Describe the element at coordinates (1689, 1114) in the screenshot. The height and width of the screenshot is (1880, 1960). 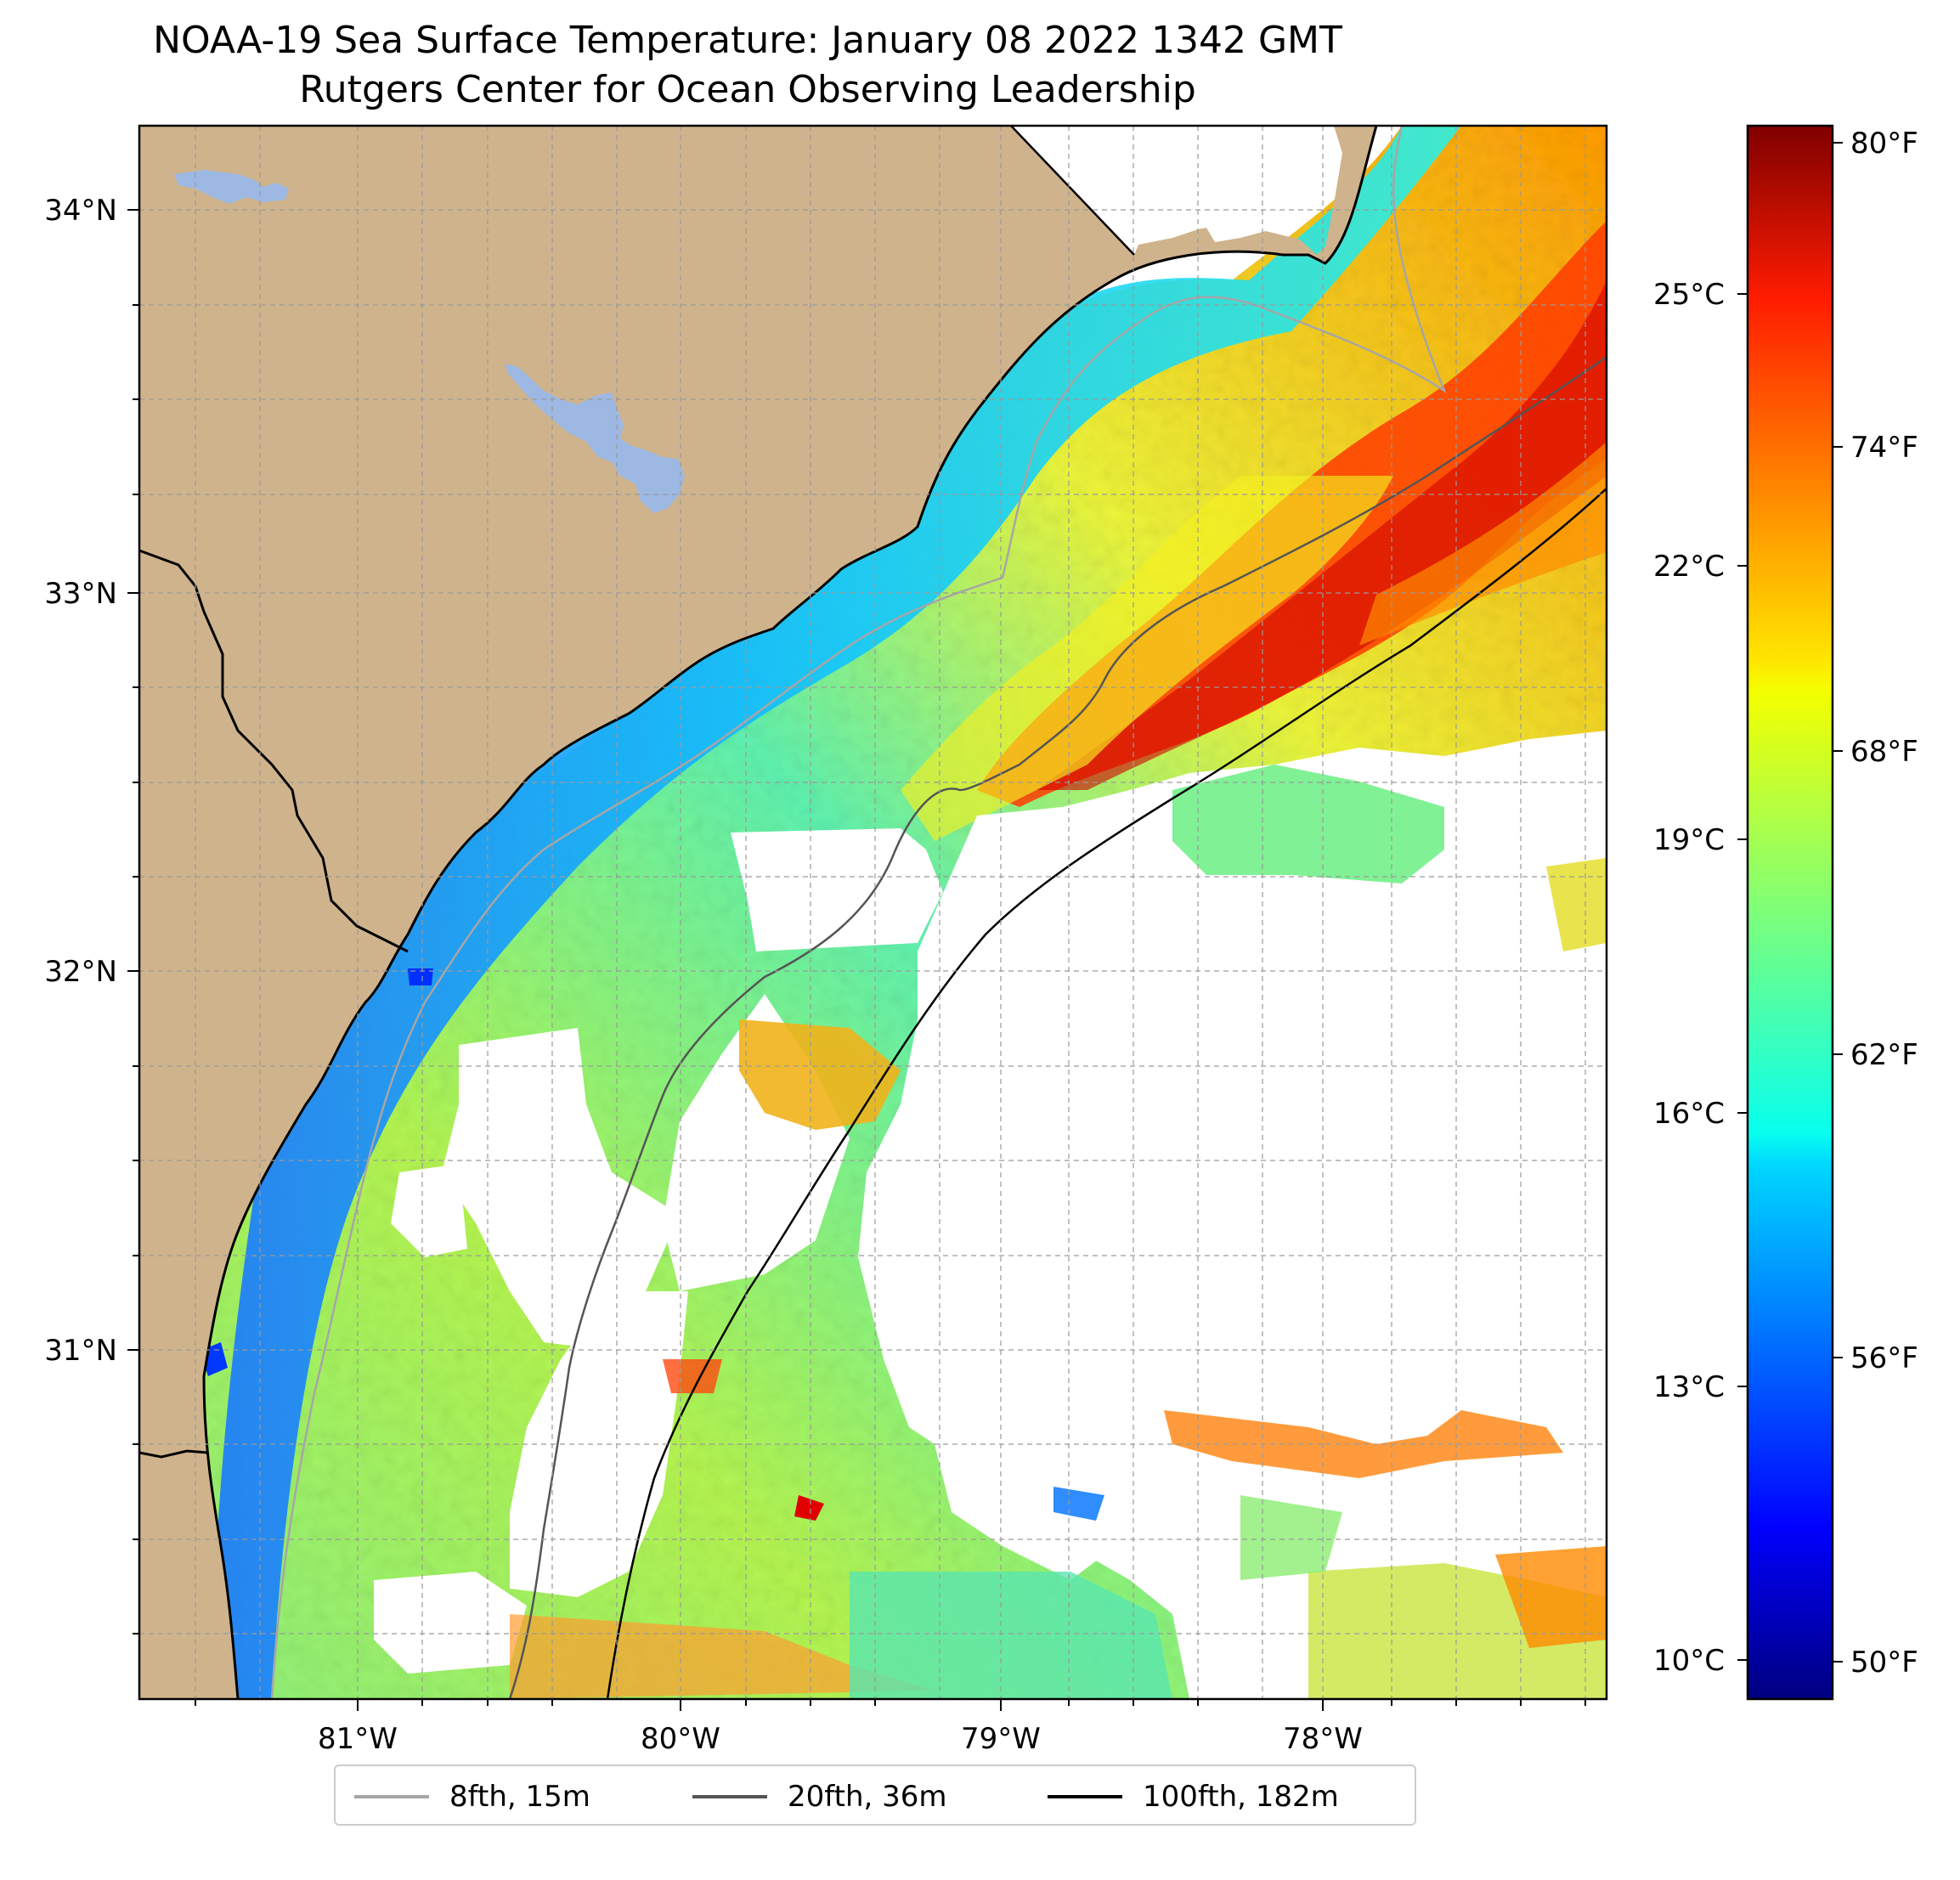
I see `cbar-celsius-16: 16°C` at that location.